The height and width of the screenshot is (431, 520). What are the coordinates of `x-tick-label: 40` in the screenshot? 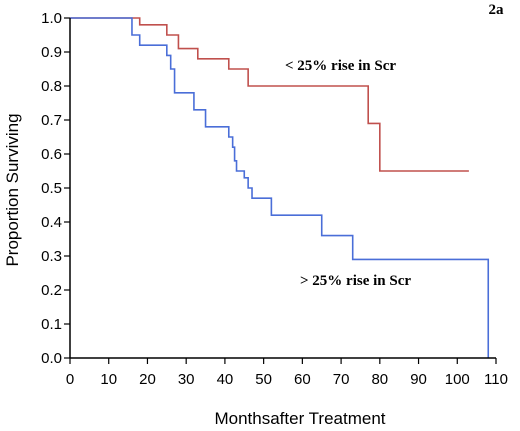 It's located at (225, 379).